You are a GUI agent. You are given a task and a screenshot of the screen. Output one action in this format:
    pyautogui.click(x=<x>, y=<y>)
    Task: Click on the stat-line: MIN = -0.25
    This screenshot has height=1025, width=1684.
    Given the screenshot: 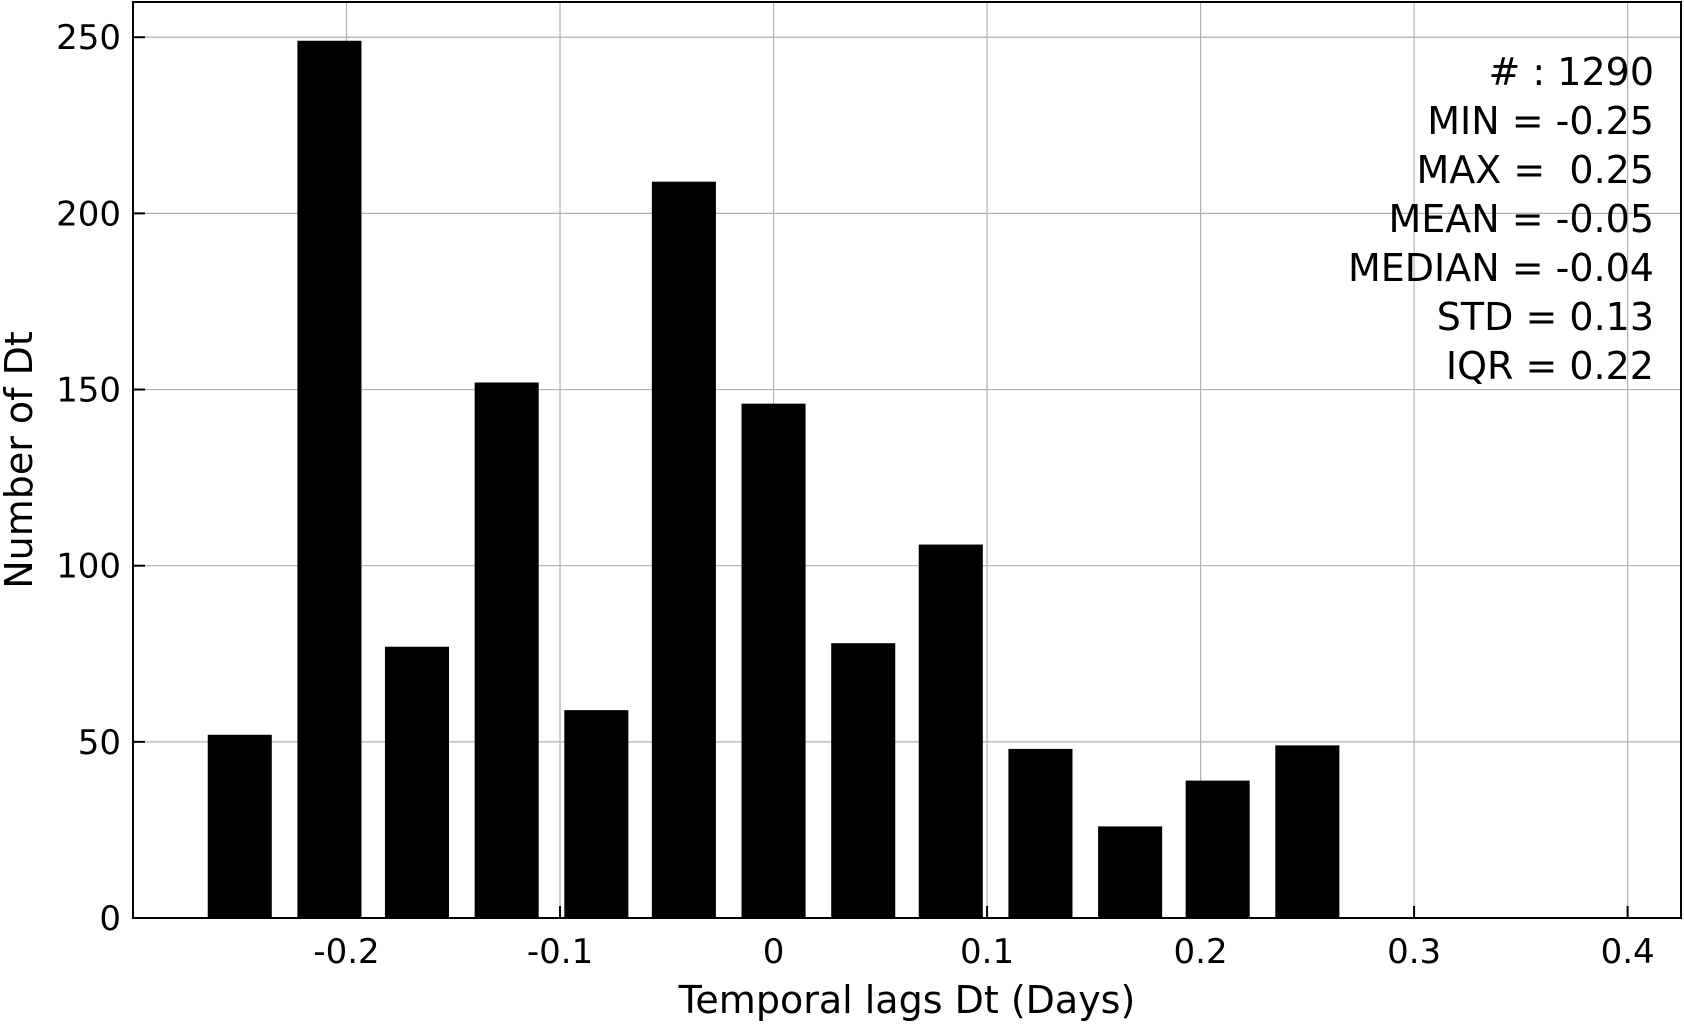 What is the action you would take?
    pyautogui.click(x=1540, y=121)
    